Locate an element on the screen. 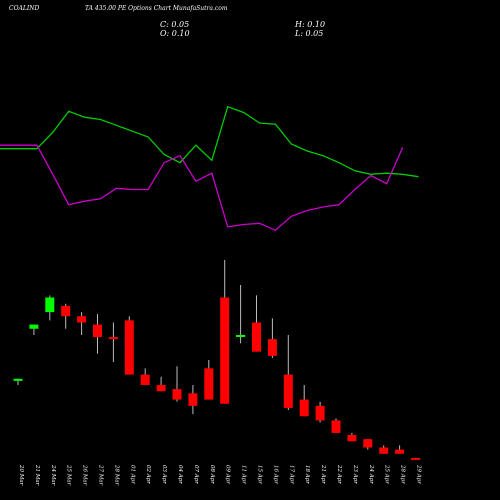 The width and height of the screenshot is (500, 500). candle-17-apr is located at coordinates (288, 372).